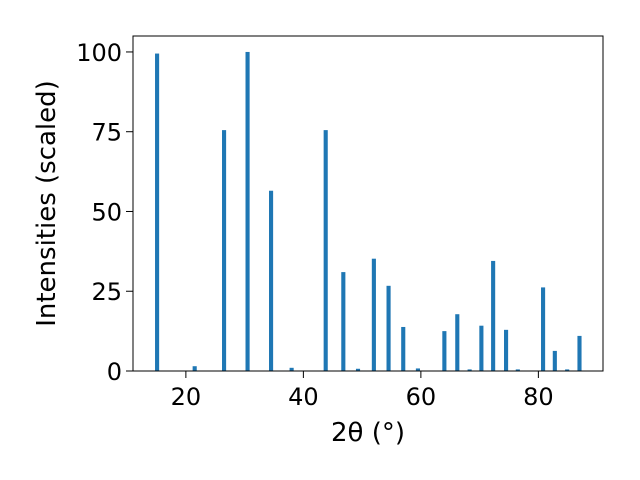 This screenshot has width=640, height=480. Describe the element at coordinates (99, 53) in the screenshot. I see `y-tick-label: 100` at that location.